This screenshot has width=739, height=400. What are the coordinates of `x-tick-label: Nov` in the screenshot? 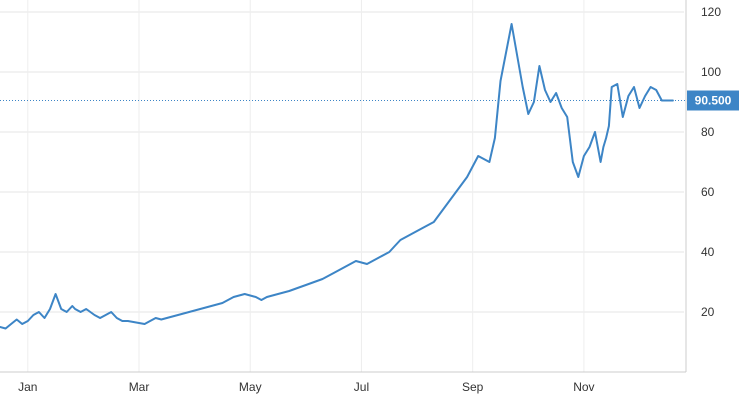 It's located at (583, 387).